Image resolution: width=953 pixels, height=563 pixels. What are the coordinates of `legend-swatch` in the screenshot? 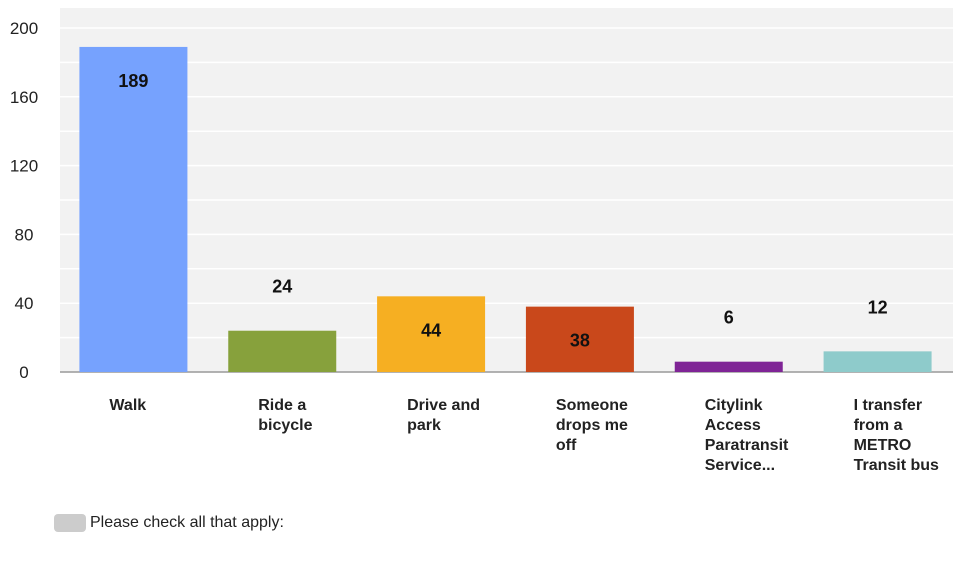 It's located at (70, 523).